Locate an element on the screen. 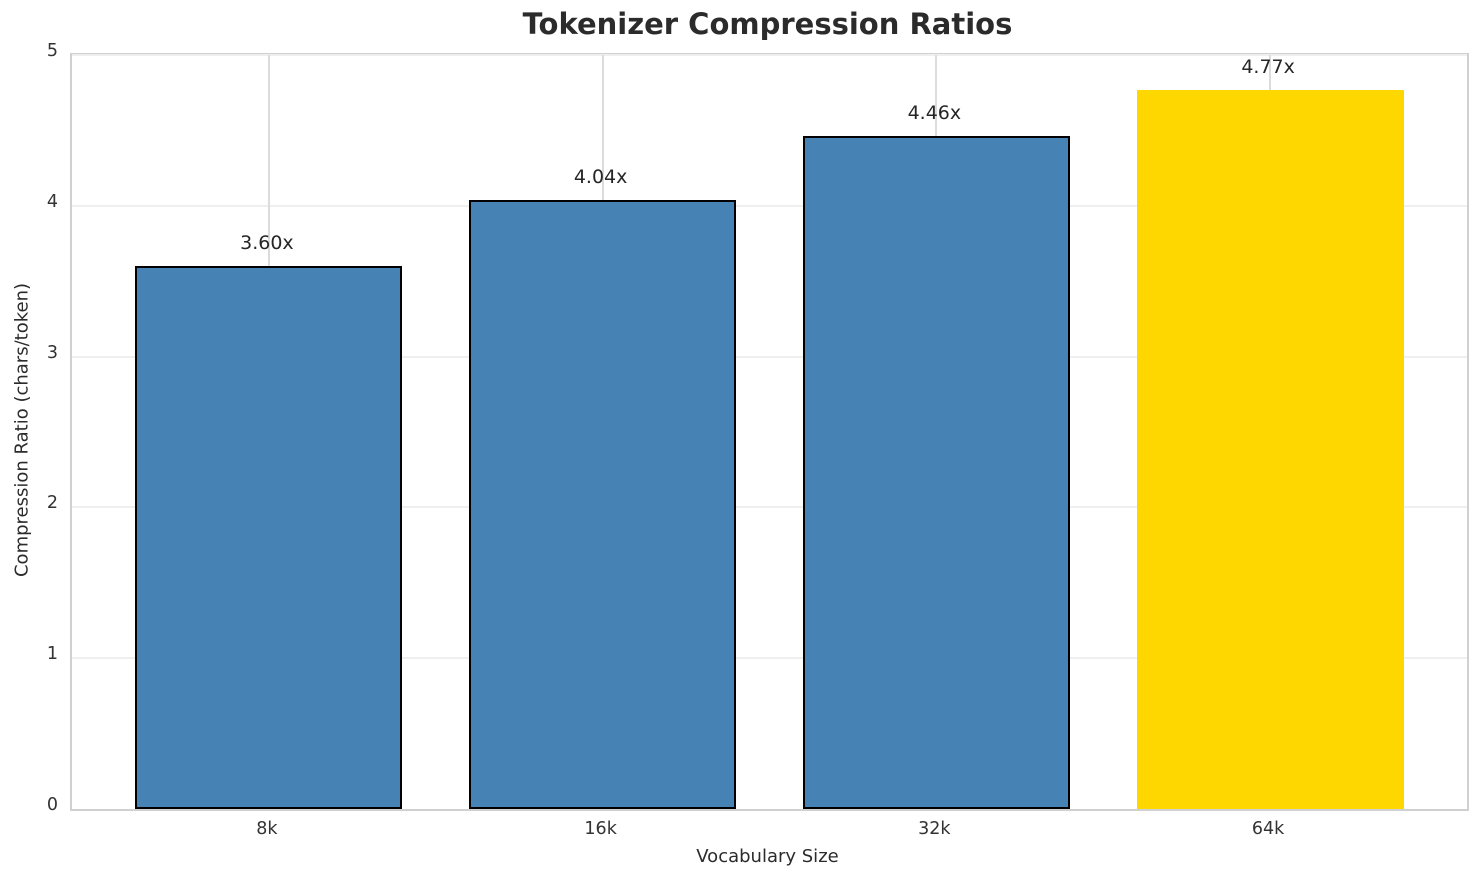  x-axis-label: Vocabulary Size is located at coordinates (767, 856).